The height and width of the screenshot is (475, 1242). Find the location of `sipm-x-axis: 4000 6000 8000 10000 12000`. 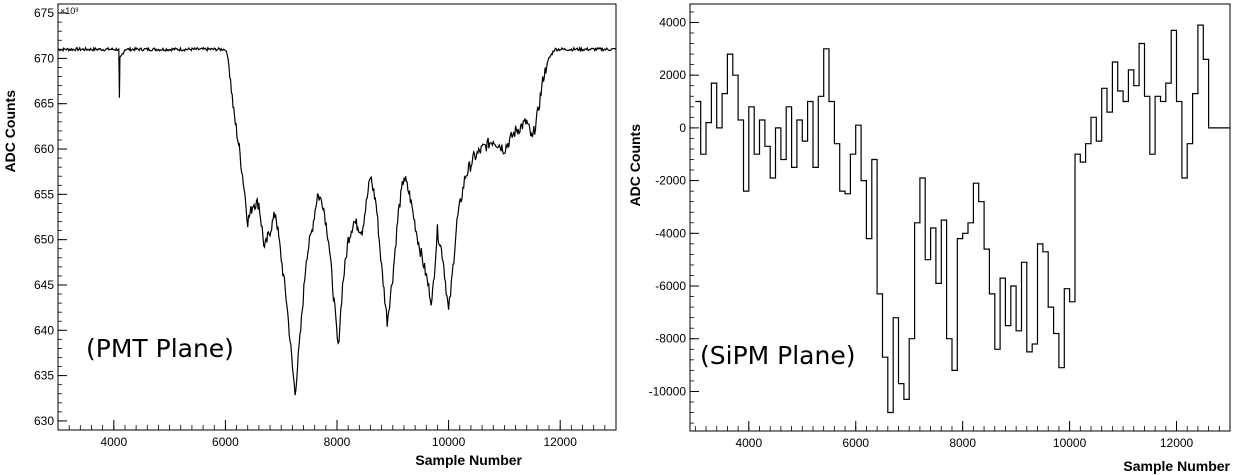

sipm-x-axis: 4000 6000 8000 10000 12000 is located at coordinates (962, 435).